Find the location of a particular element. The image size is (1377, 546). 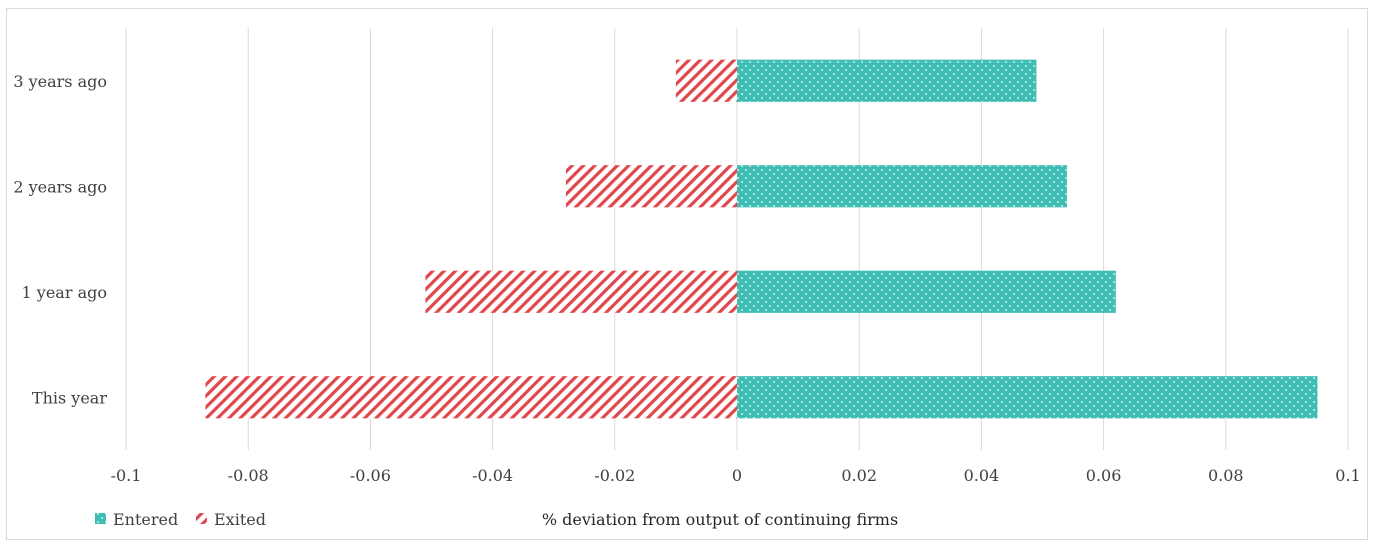

legend-swatch-exited is located at coordinates (201, 518).